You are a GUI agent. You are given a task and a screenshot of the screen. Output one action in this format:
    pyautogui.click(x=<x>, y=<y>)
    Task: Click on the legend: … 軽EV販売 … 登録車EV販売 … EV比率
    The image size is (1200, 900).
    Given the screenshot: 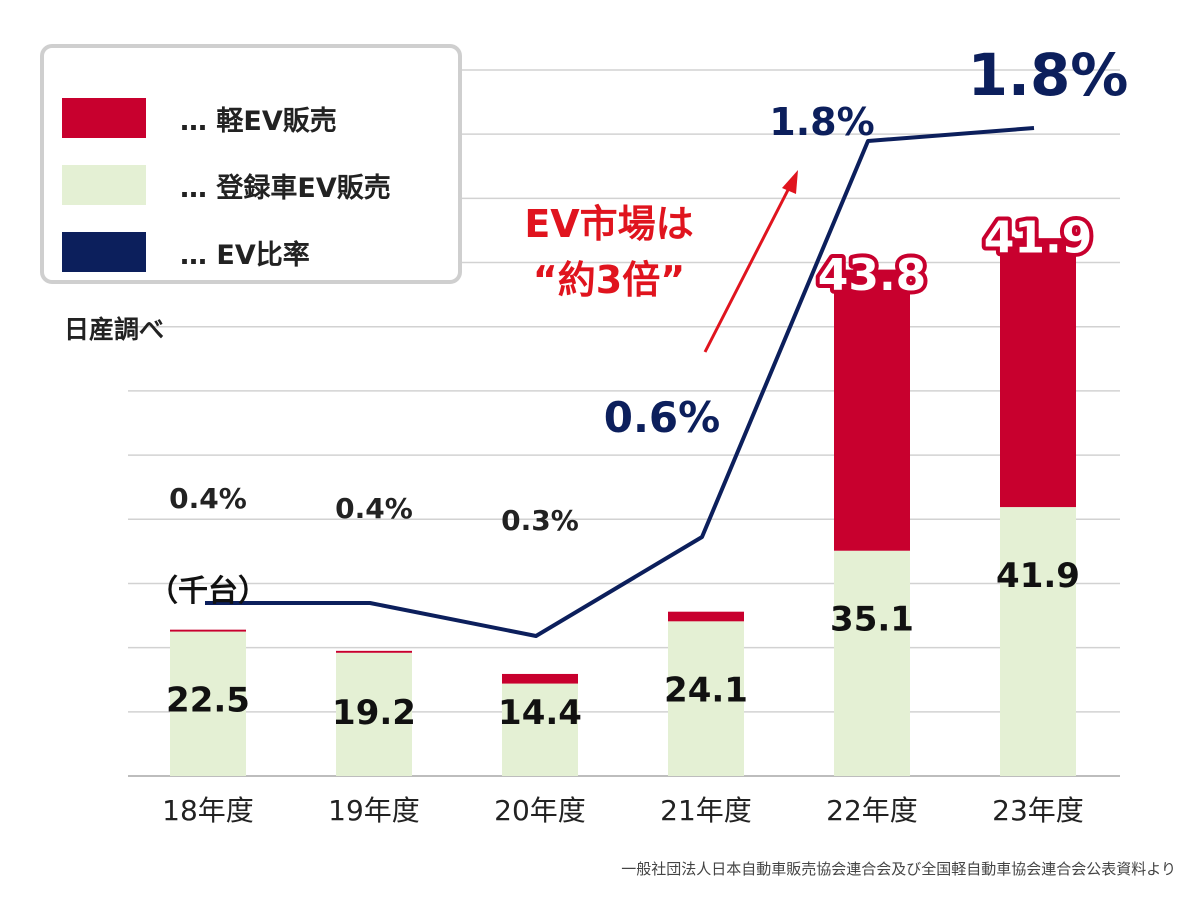 What is the action you would take?
    pyautogui.click(x=251, y=164)
    